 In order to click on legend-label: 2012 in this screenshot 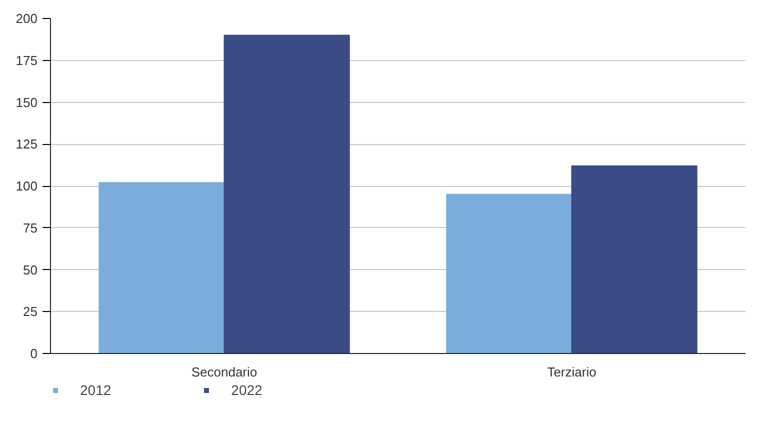, I will do `click(96, 390)`.